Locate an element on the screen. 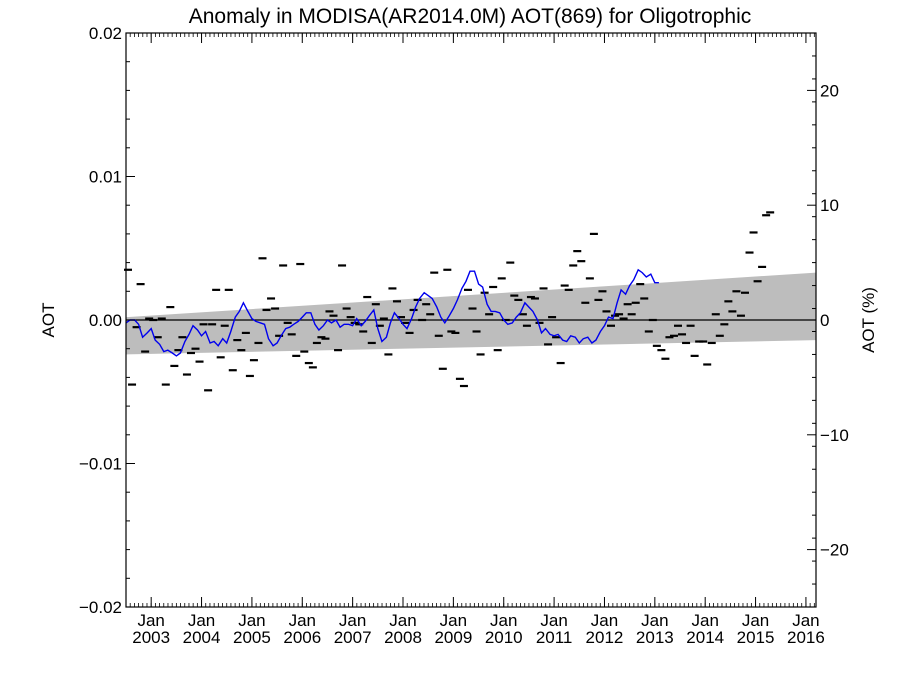 Image resolution: width=900 pixels, height=675 pixels. left-tick-label: −0.02 is located at coordinates (100, 607).